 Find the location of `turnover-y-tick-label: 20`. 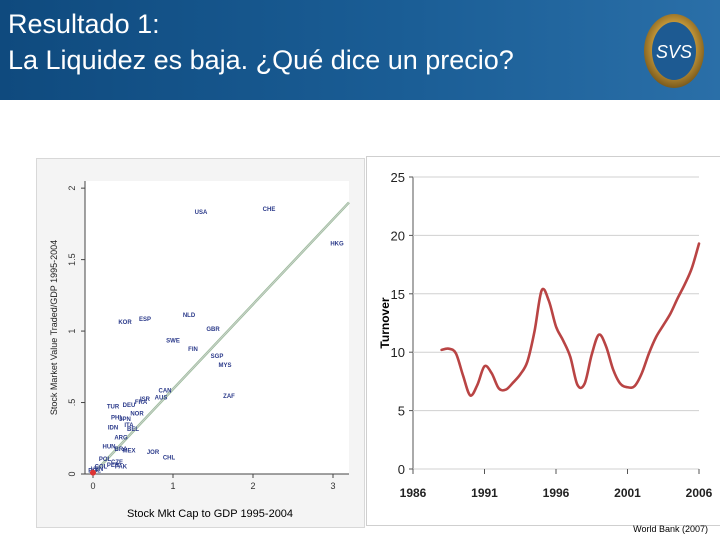

turnover-y-tick-label: 20 is located at coordinates (398, 235).